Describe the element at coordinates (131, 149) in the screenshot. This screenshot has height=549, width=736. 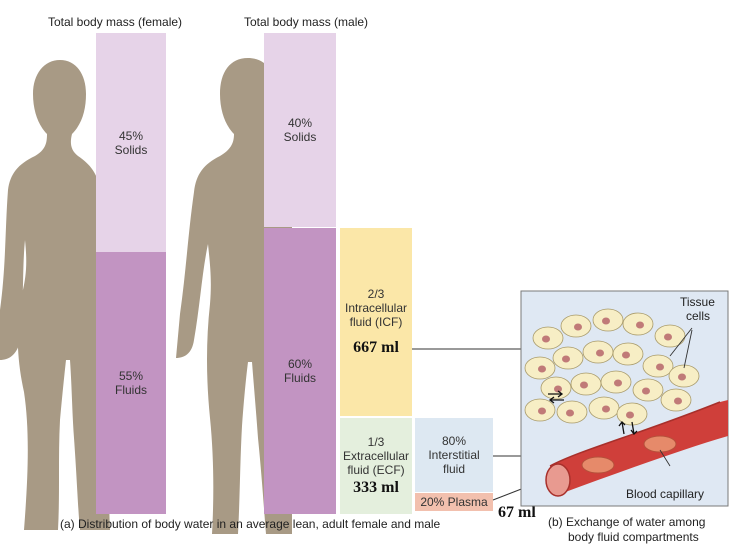
I see `female-solids-label: Solids` at that location.